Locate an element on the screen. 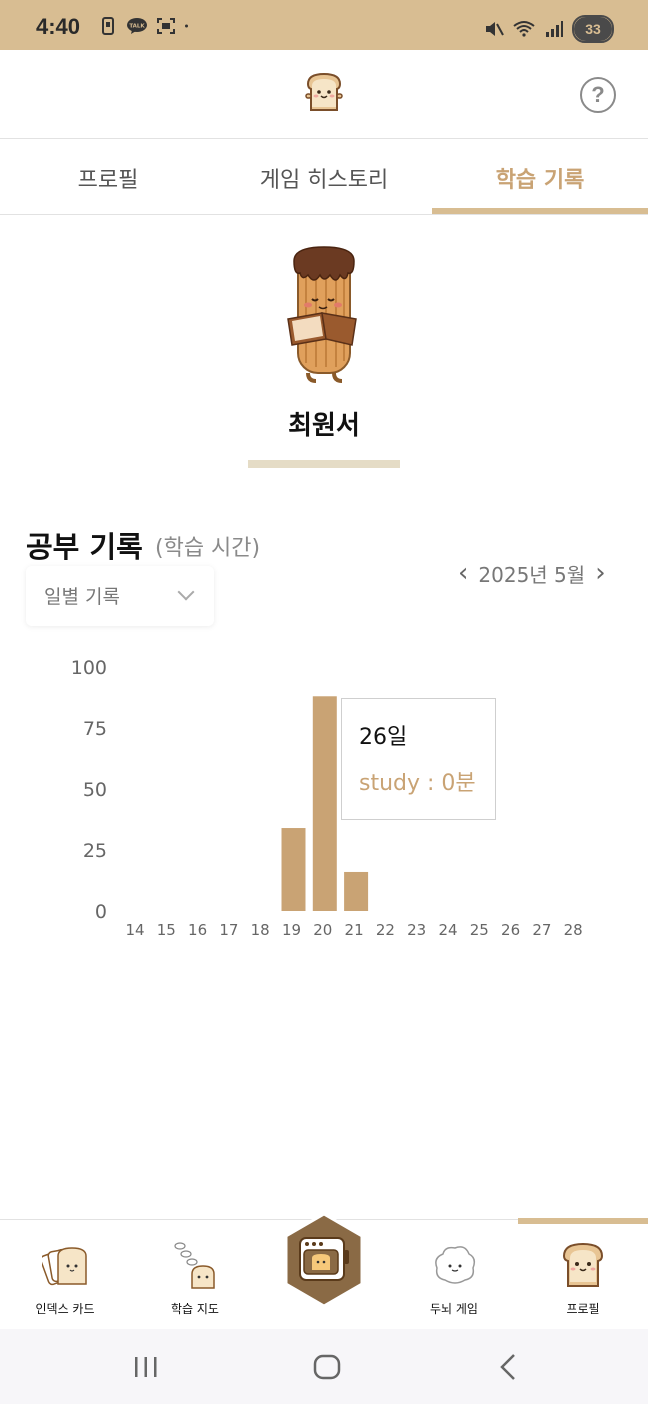 The width and height of the screenshot is (648, 1404). active-nav-indicator is located at coordinates (583, 1221).